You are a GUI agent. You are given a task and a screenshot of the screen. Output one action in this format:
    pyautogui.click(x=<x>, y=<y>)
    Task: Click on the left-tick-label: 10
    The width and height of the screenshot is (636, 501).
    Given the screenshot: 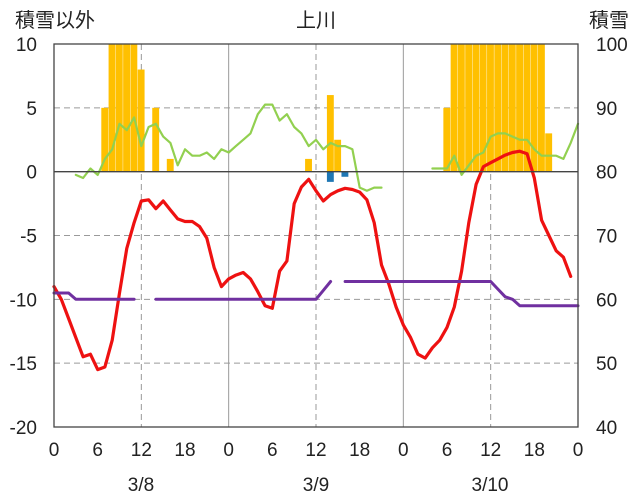 What is the action you would take?
    pyautogui.click(x=26, y=45)
    